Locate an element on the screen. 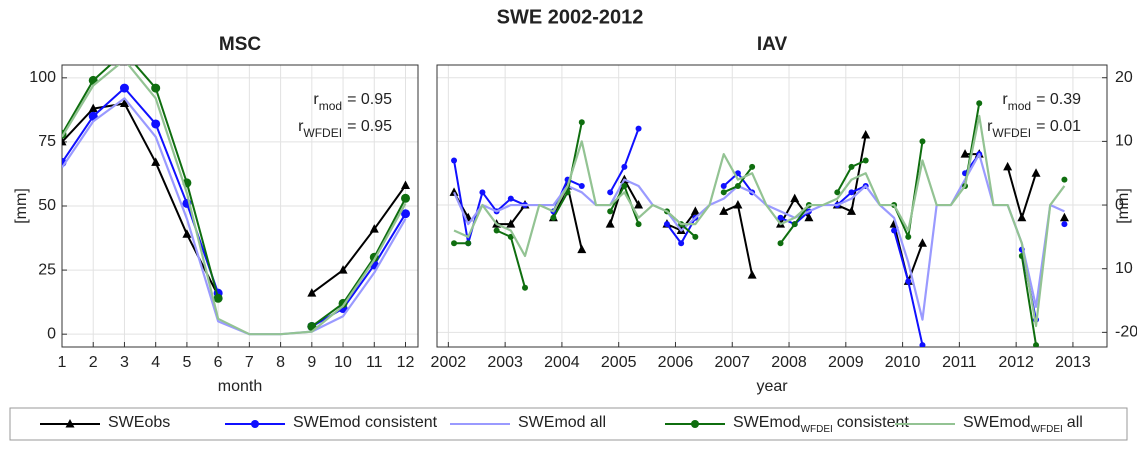 The width and height of the screenshot is (1137, 450). legend-name: SWEmod all is located at coordinates (562, 422).